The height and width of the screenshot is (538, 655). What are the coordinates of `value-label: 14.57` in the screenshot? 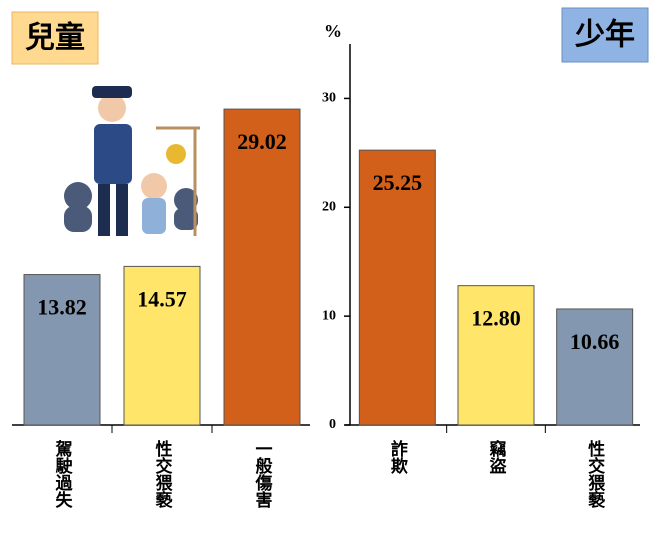 It's located at (162, 298).